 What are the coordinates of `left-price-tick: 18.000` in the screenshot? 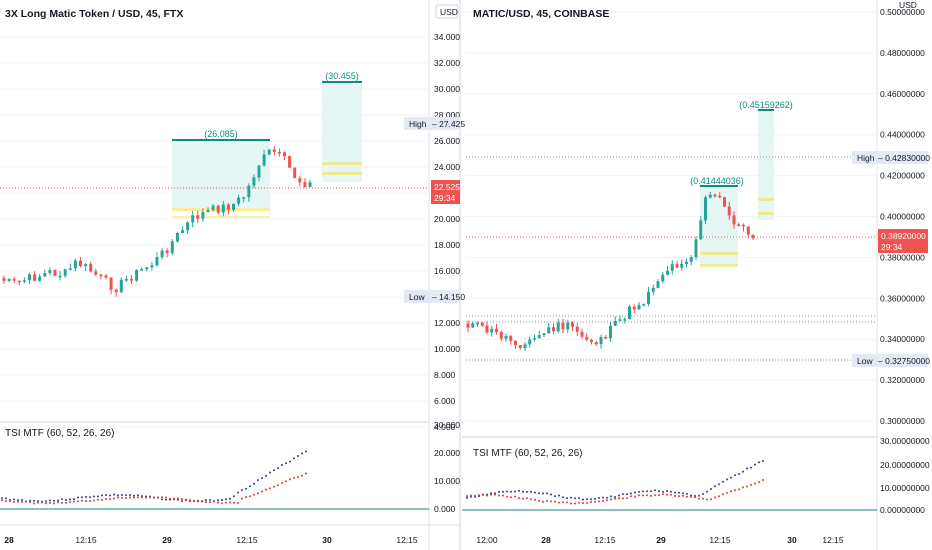 It's located at (447, 245).